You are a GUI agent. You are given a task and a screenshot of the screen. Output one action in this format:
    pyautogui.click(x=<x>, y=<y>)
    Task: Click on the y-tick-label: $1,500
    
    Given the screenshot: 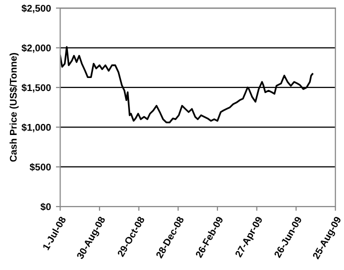 What is the action you would take?
    pyautogui.click(x=36, y=88)
    